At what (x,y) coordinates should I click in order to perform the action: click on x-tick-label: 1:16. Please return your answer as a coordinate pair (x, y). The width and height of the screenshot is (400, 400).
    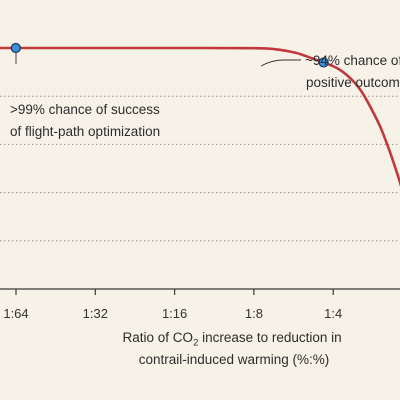
    Looking at the image, I should click on (174, 313).